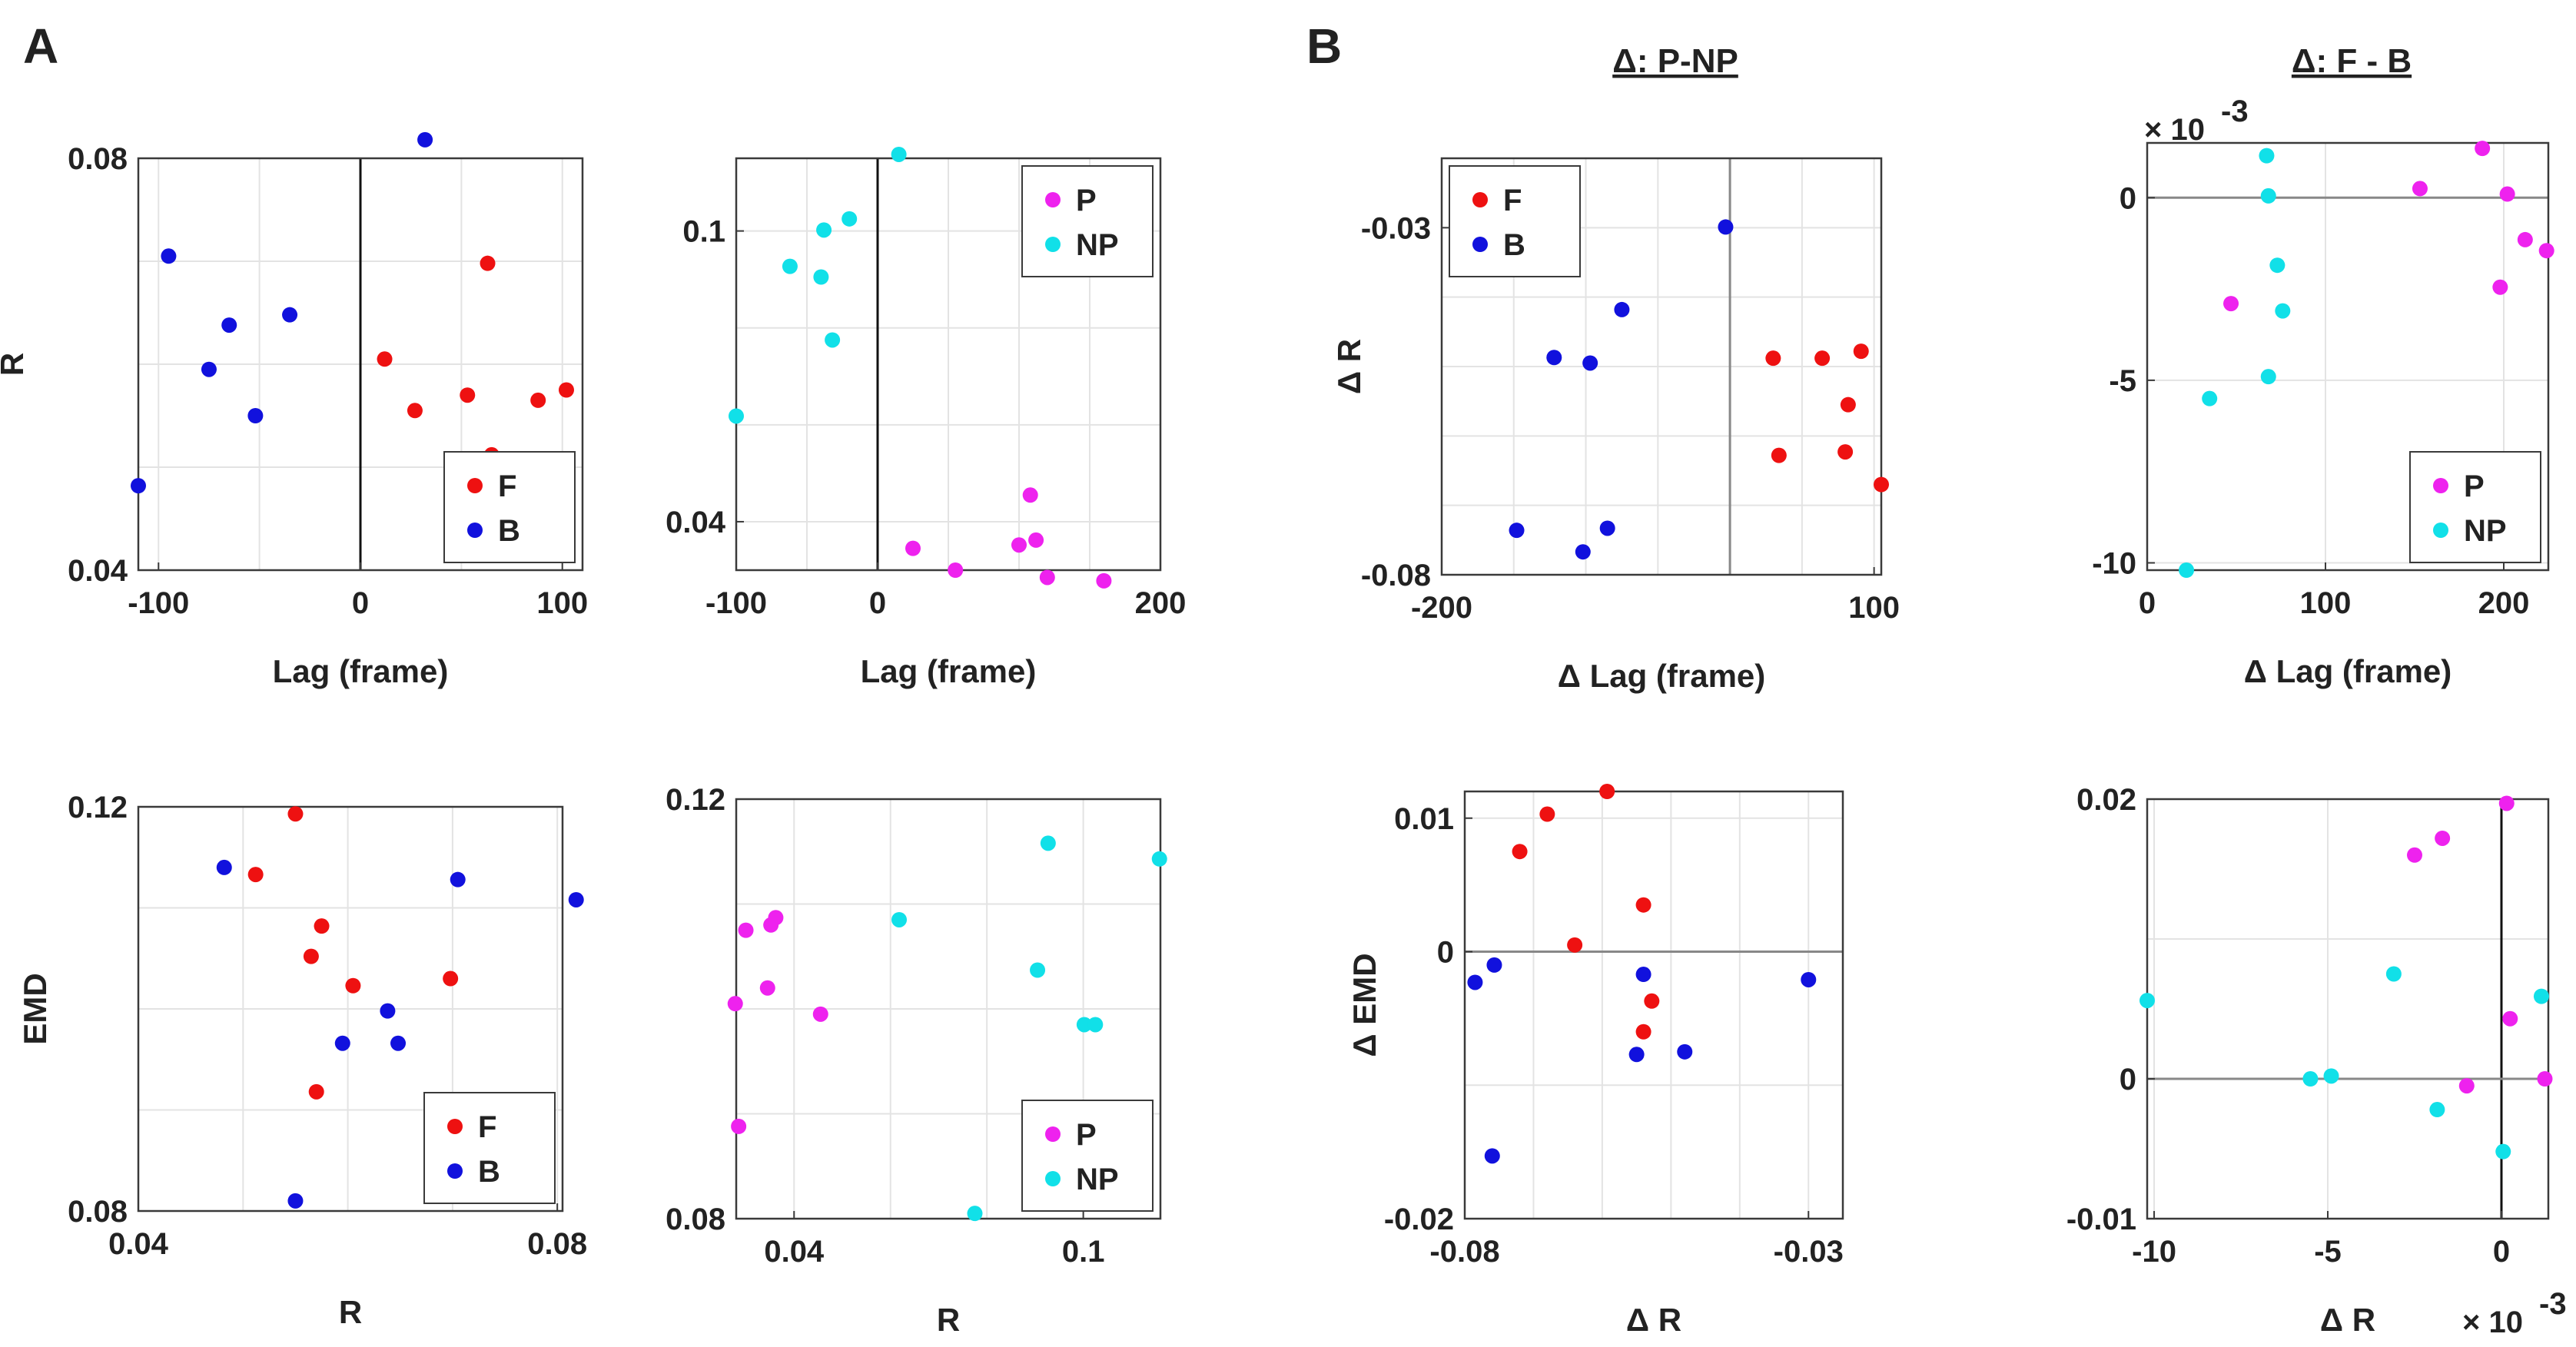 This screenshot has width=2576, height=1347. Describe the element at coordinates (2352, 61) in the screenshot. I see `group-title-f-b: Δ: F - B` at that location.